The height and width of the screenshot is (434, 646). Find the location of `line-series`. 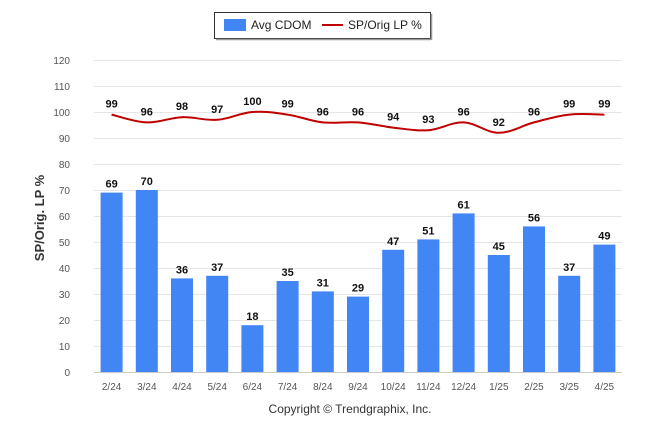

line-series is located at coordinates (358, 122).